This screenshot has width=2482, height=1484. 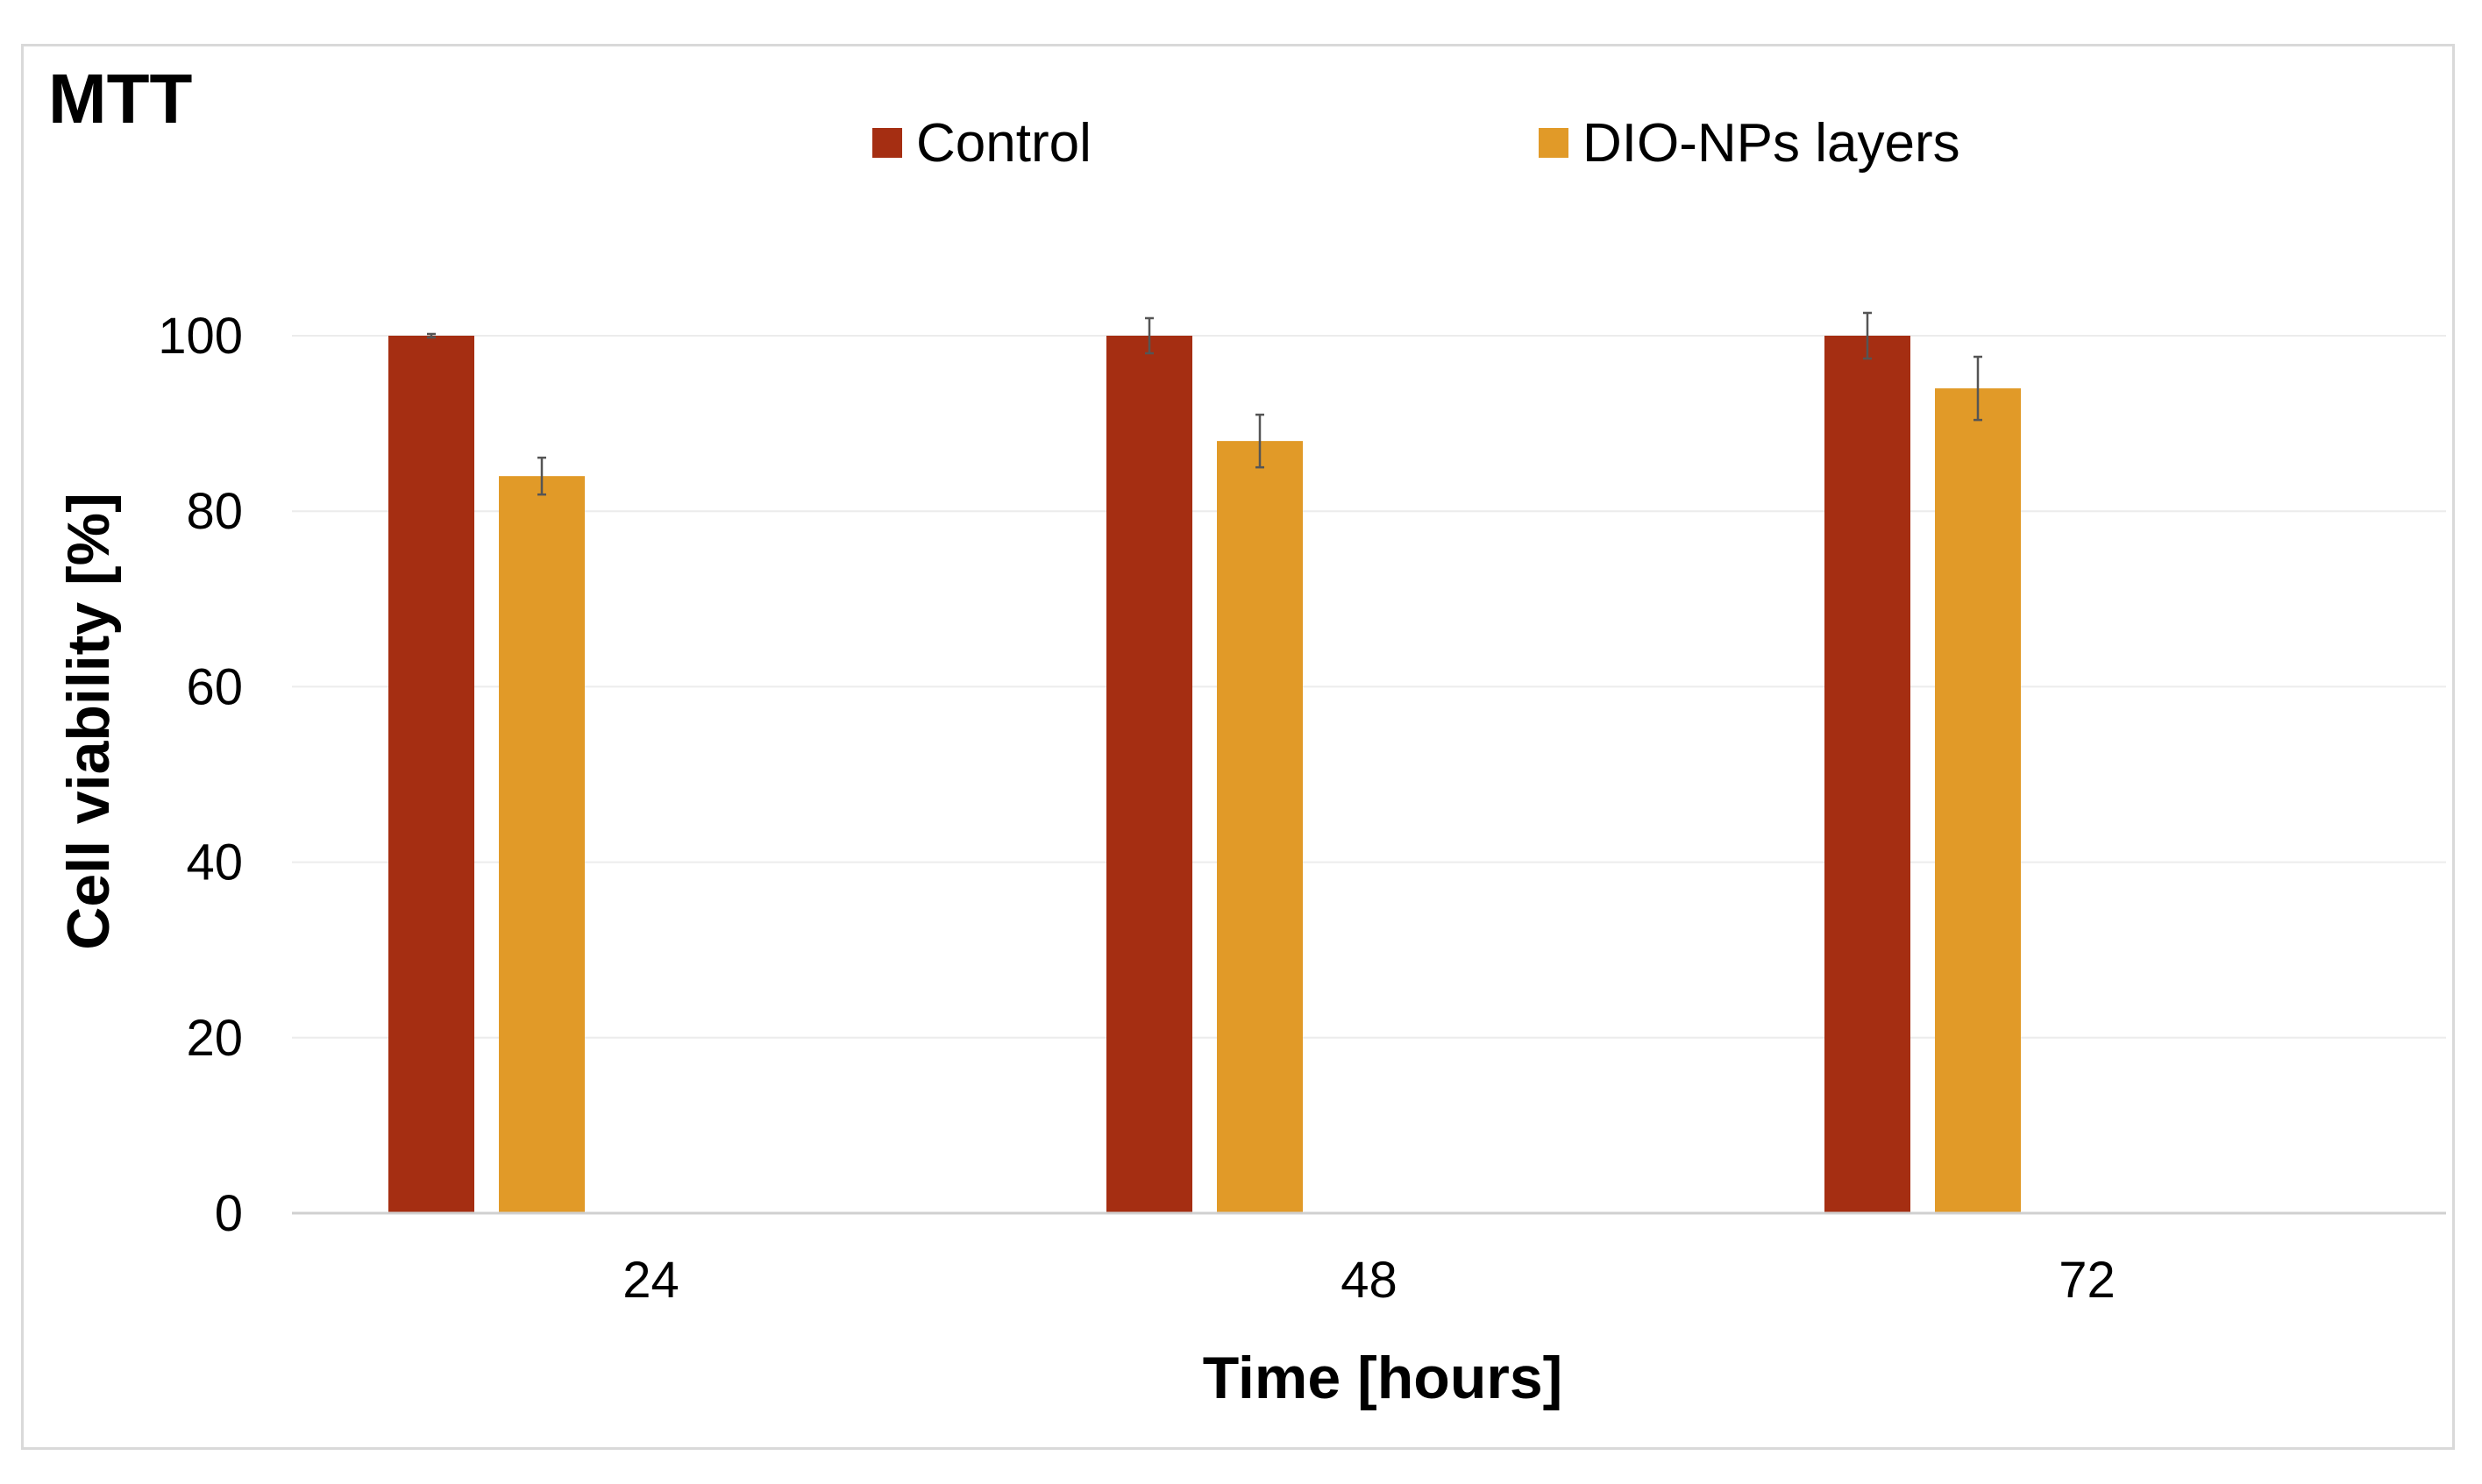 I want to click on error-bars, so click(x=1204, y=403).